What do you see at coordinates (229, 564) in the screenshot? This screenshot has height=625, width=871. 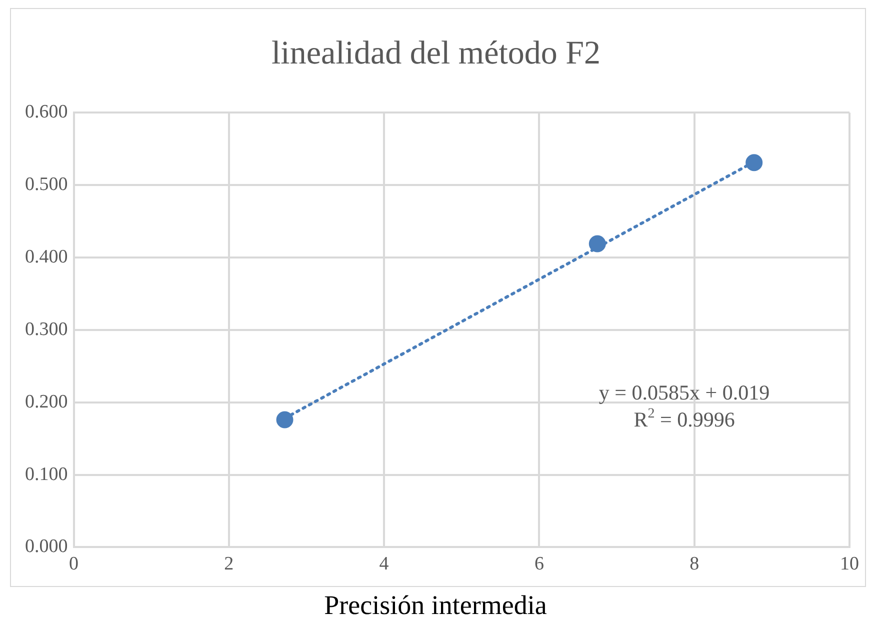 I see `x-tick-label: 2` at bounding box center [229, 564].